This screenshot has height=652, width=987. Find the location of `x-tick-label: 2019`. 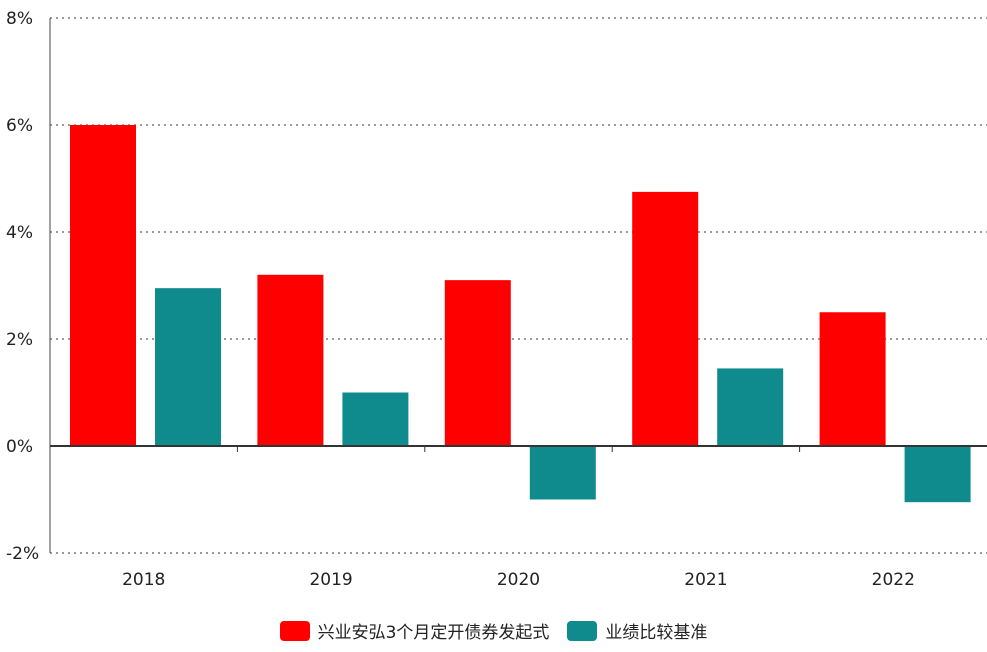

x-tick-label: 2019 is located at coordinates (330, 580).